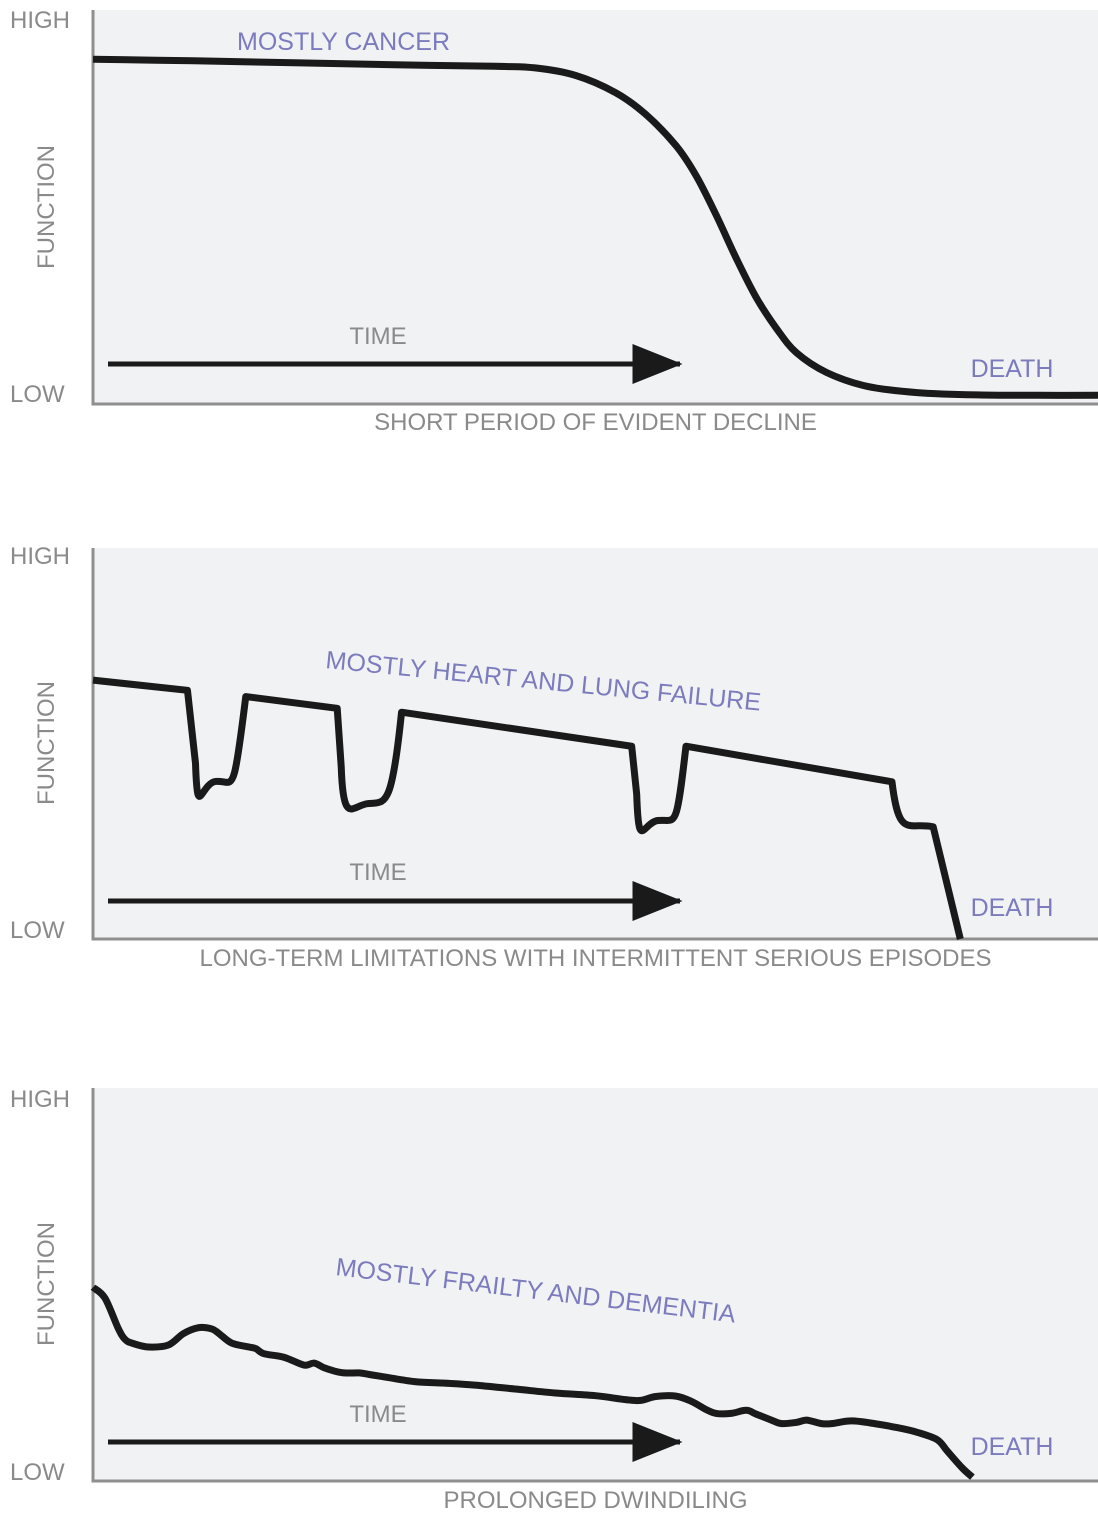  Describe the element at coordinates (595, 422) in the screenshot. I see `panel-caption: SHORT PERIOD OF EVIDENT DECLINE` at that location.